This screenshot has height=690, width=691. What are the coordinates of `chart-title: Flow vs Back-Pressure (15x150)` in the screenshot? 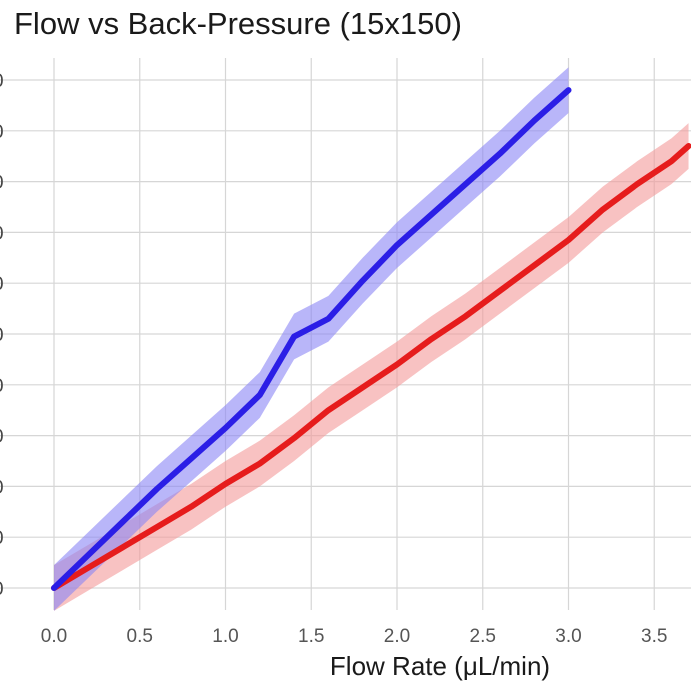 It's located at (238, 23).